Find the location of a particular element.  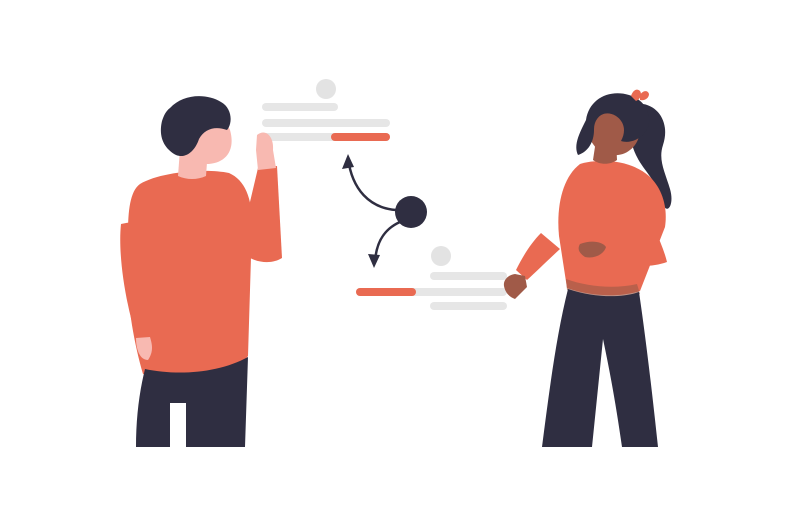

connection-diagram is located at coordinates (384, 211).